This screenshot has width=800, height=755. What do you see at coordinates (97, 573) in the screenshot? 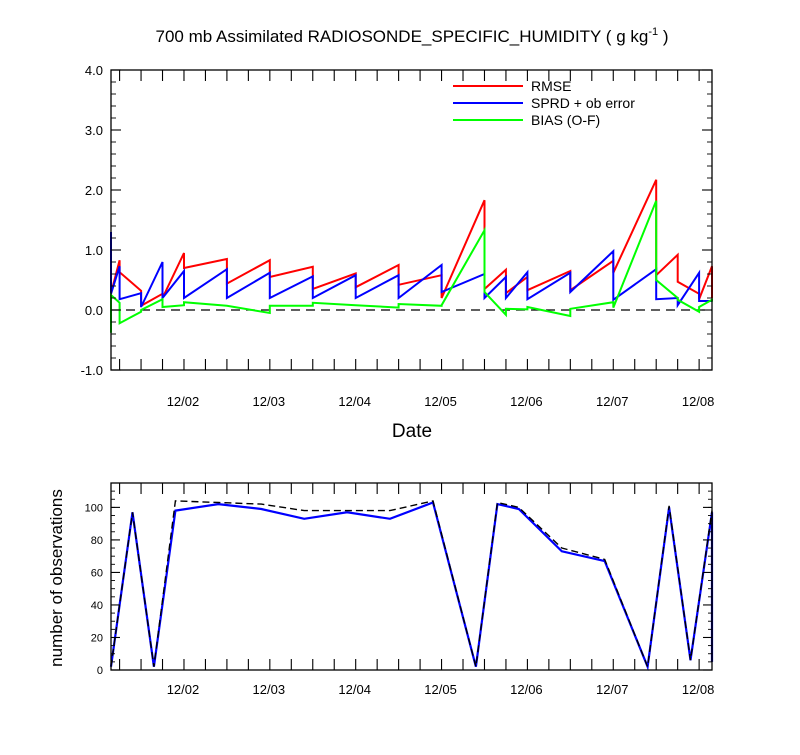
I see `y-tick-label: 60` at bounding box center [97, 573].